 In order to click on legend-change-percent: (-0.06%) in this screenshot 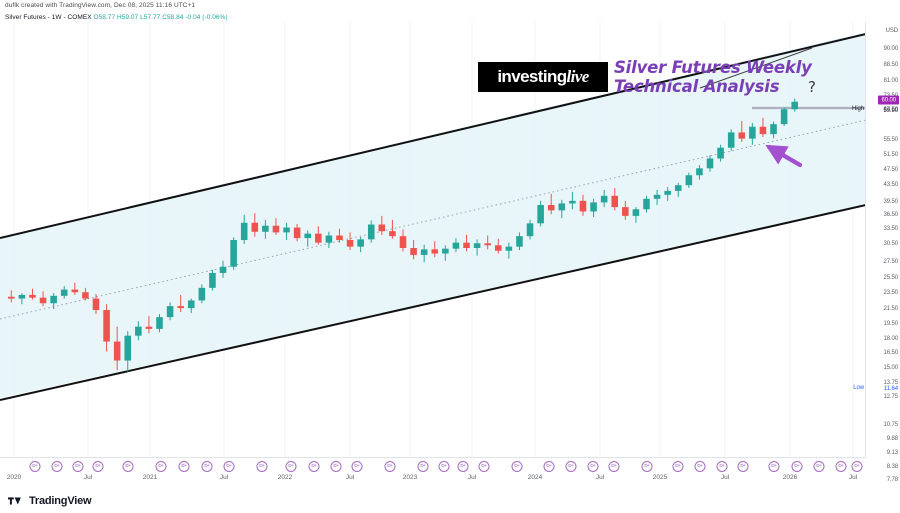, I will do `click(215, 17)`.